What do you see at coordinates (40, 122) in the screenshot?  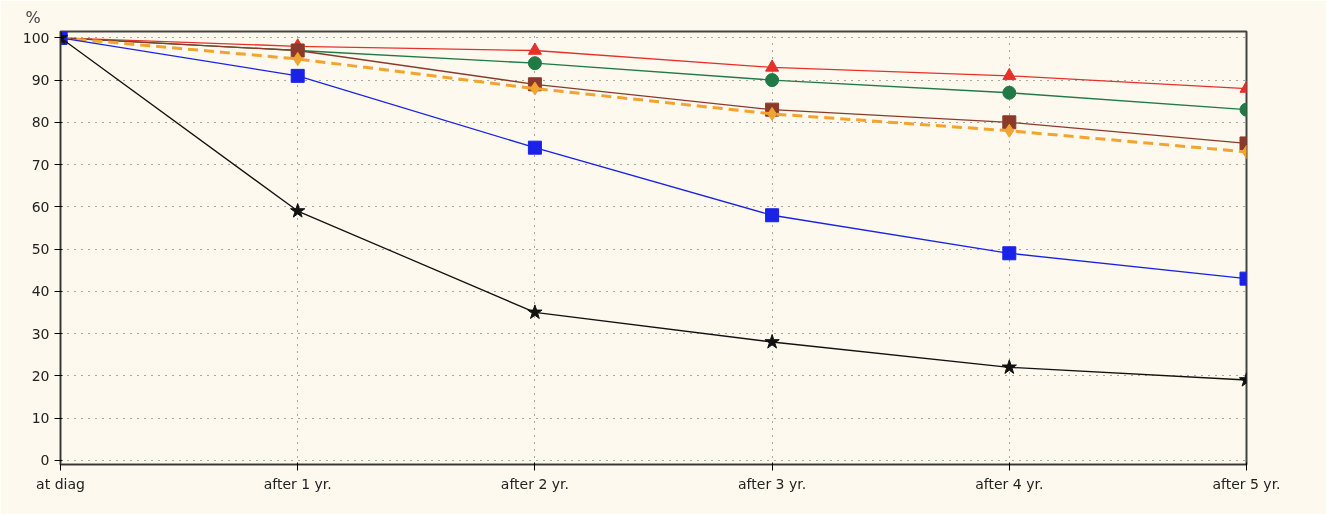 I see `y-tick-label: 80` at bounding box center [40, 122].